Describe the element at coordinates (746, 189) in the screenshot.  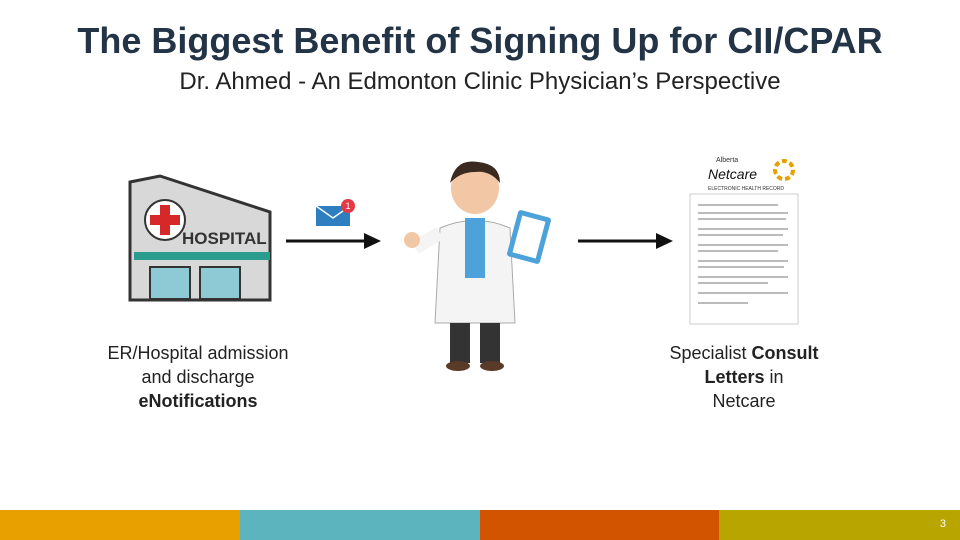
I see `brand-sub: ELECTRONIC HEALTH RECORD` at that location.